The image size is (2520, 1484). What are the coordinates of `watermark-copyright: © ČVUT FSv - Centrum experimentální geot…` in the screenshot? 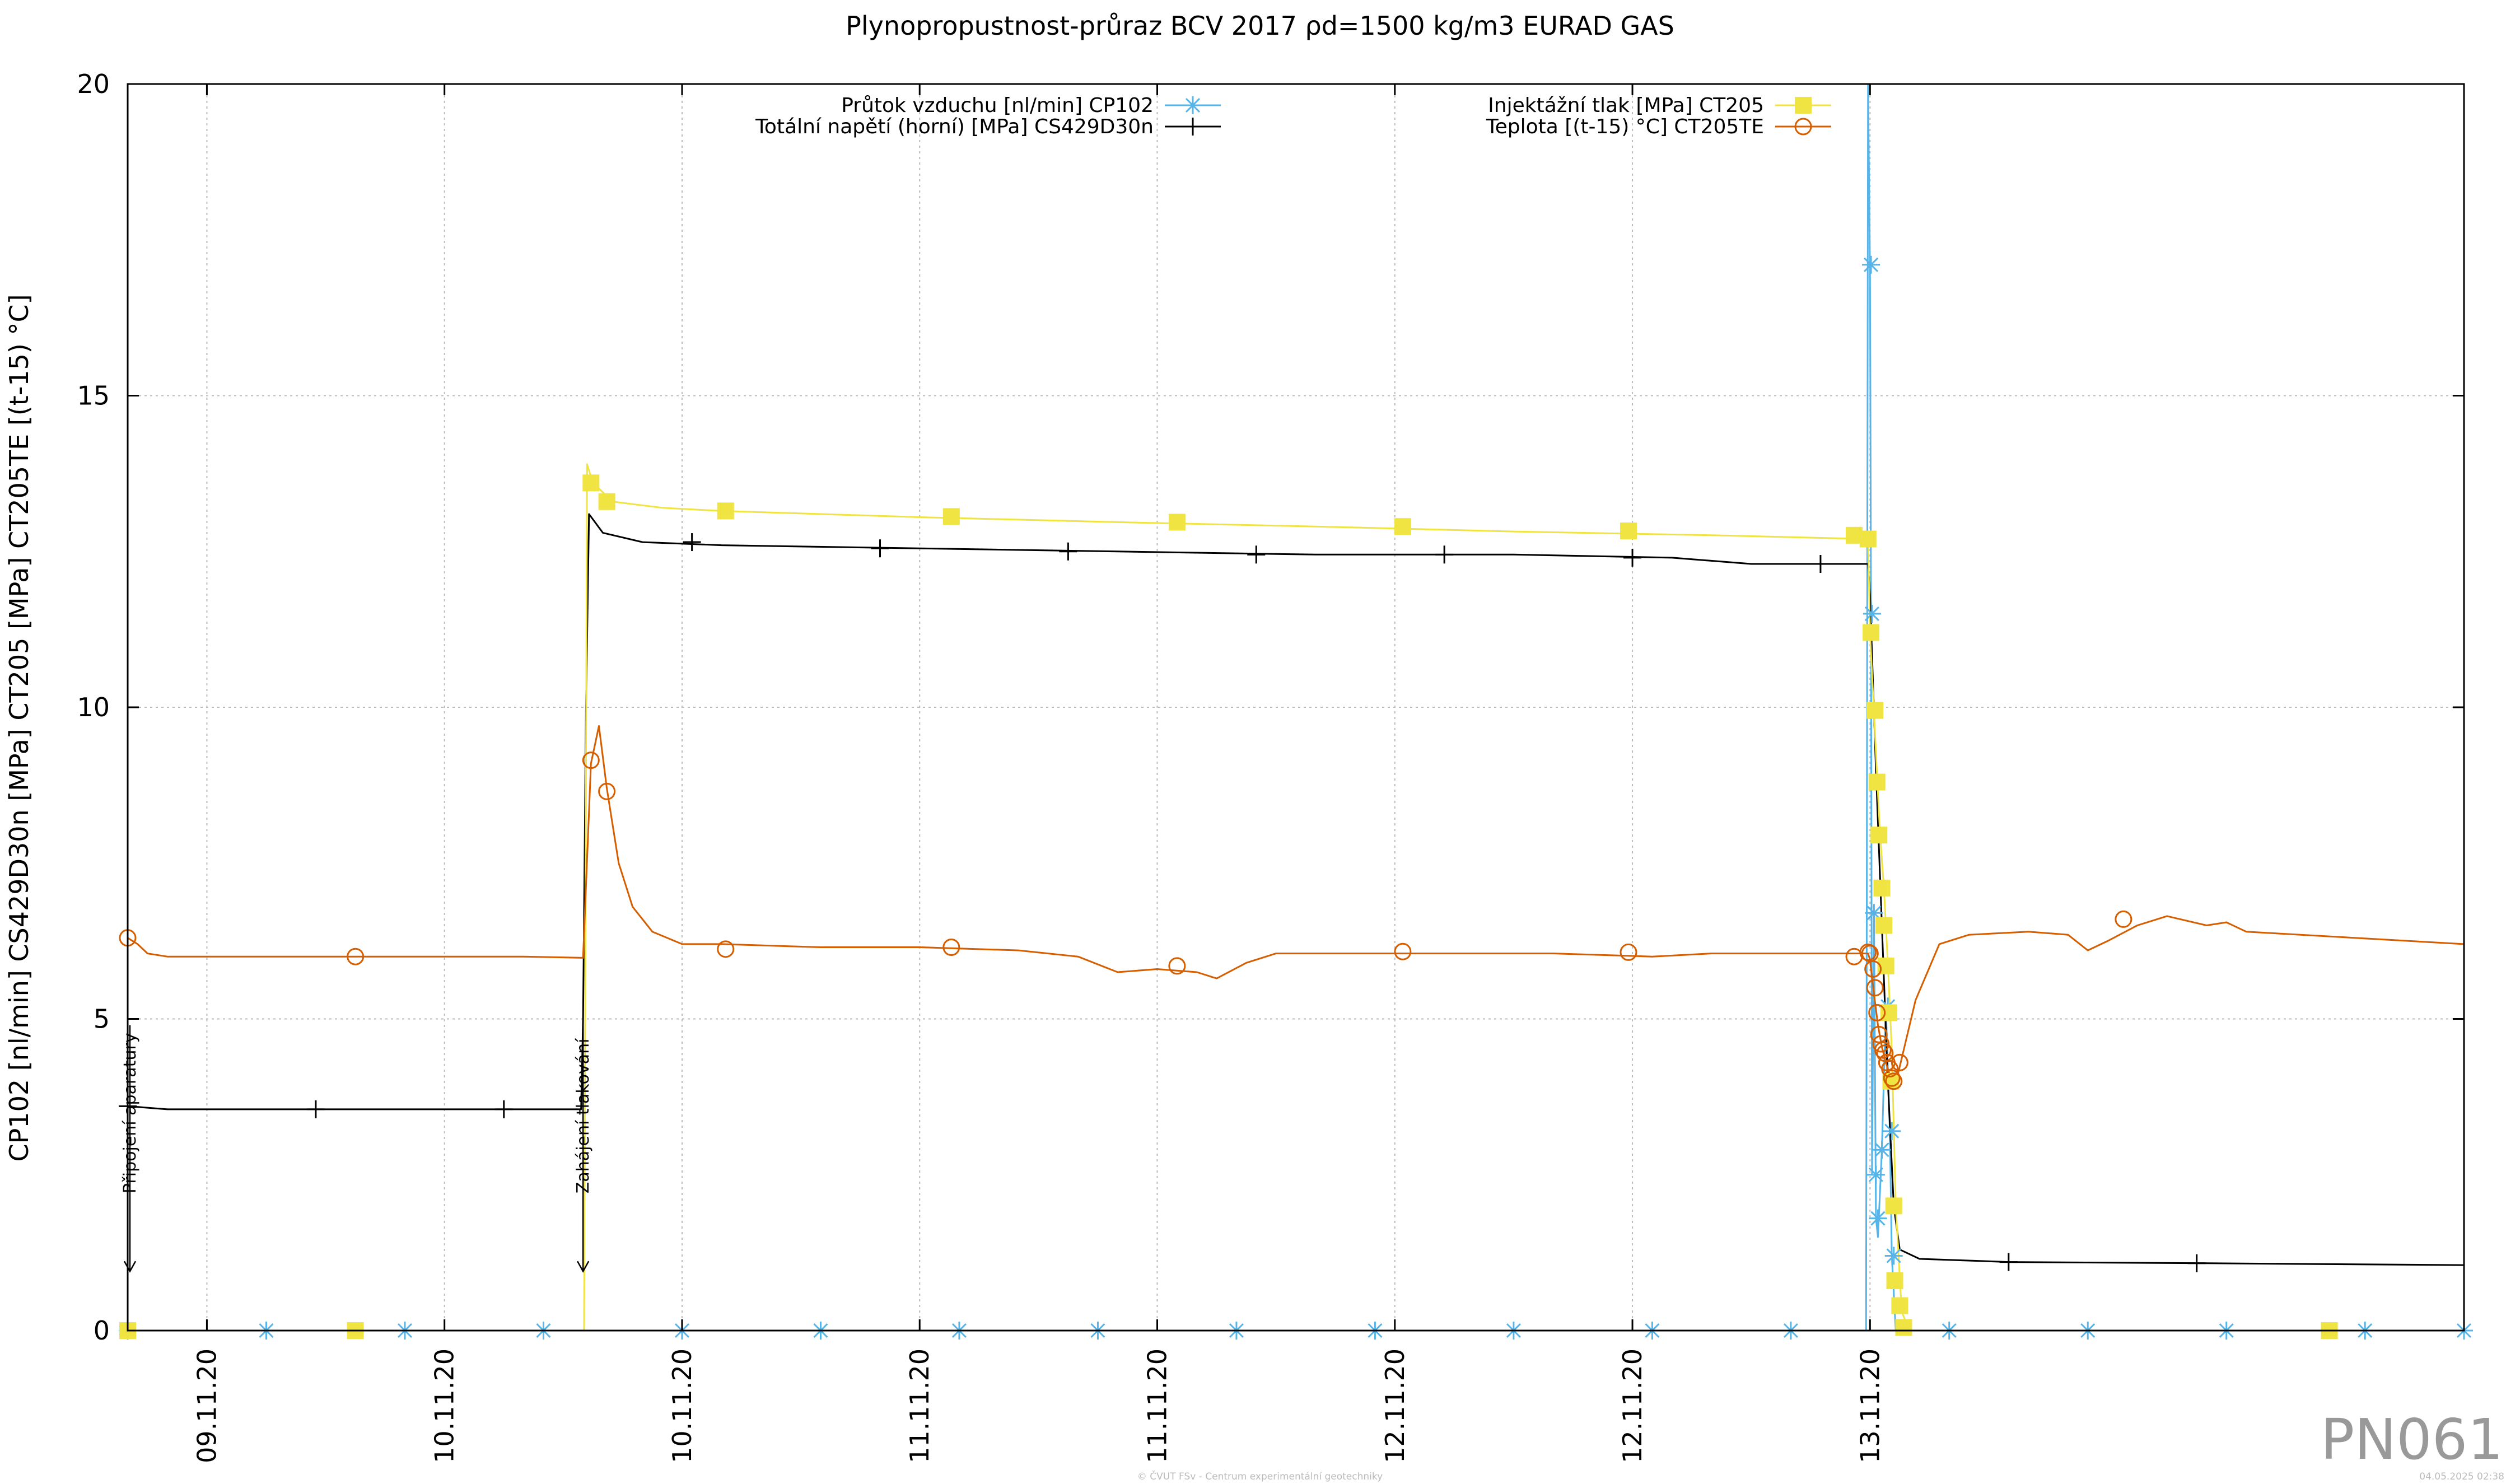 It's located at (1260, 1476).